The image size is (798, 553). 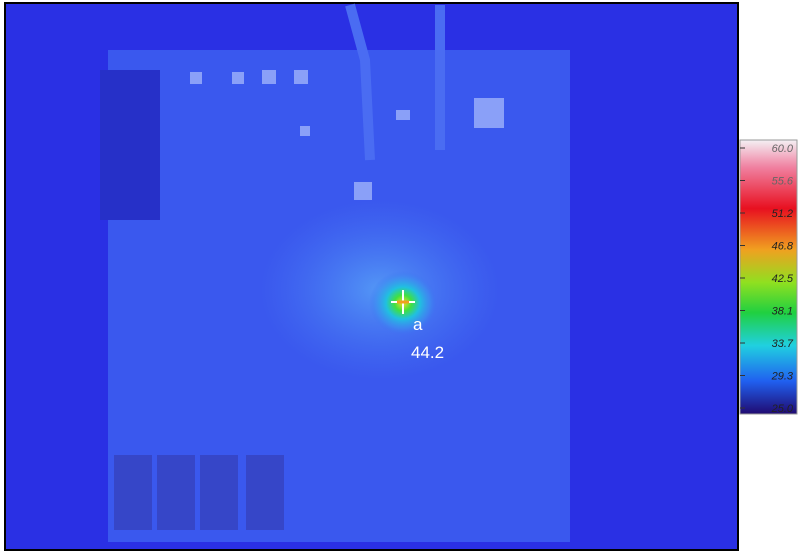 What do you see at coordinates (783, 247) in the screenshot?
I see `scale-tick-label: 46.8` at bounding box center [783, 247].